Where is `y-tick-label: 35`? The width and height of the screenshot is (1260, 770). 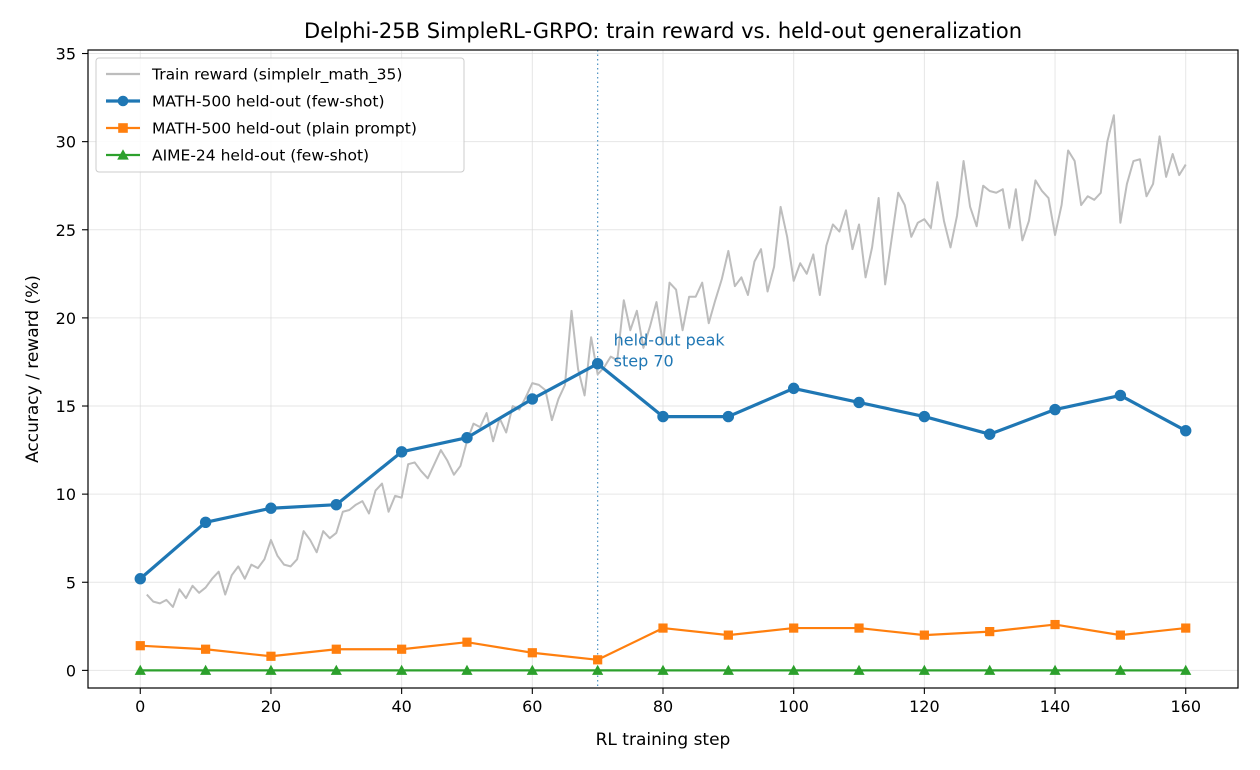
y-tick-label: 35 is located at coordinates (66, 54).